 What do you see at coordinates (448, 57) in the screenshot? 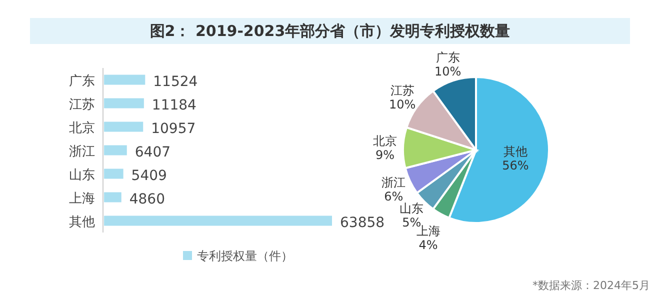
I see `slice-label: 广东` at bounding box center [448, 57].